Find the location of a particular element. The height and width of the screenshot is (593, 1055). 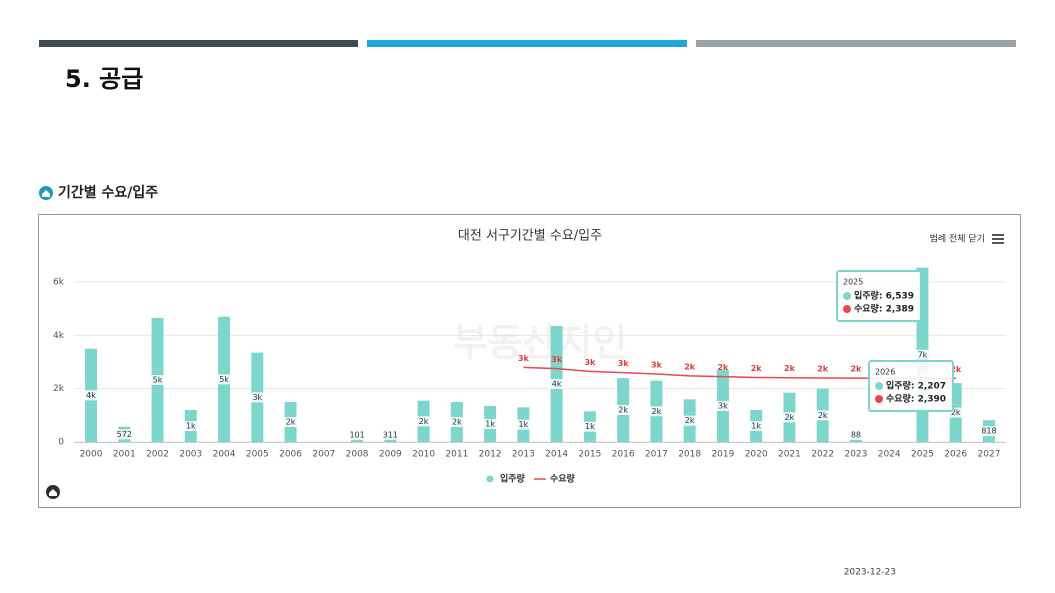

legend-toggle: 범례 전체 닫기 is located at coordinates (957, 239).